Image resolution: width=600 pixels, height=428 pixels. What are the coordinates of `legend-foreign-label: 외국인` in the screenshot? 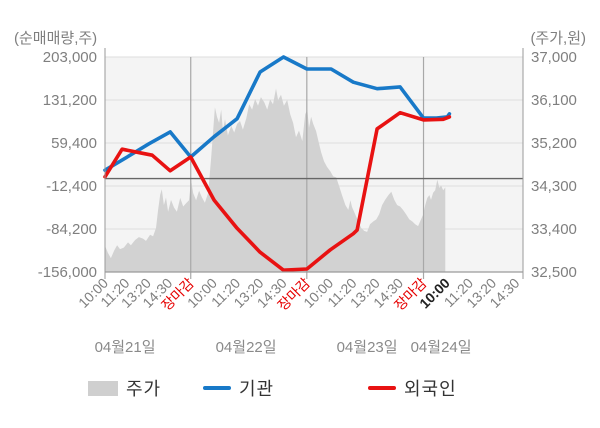 It's located at (430, 389).